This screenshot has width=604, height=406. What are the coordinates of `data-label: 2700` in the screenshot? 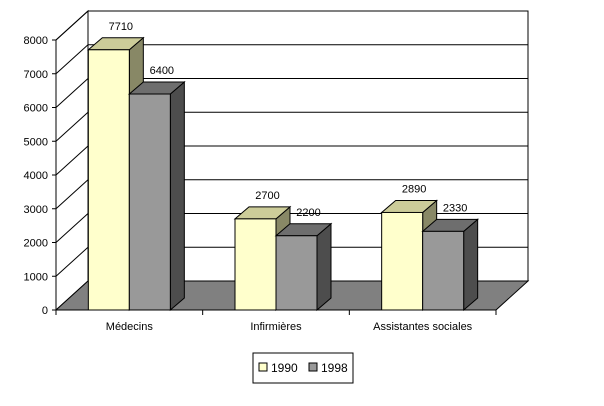 It's located at (267, 196).